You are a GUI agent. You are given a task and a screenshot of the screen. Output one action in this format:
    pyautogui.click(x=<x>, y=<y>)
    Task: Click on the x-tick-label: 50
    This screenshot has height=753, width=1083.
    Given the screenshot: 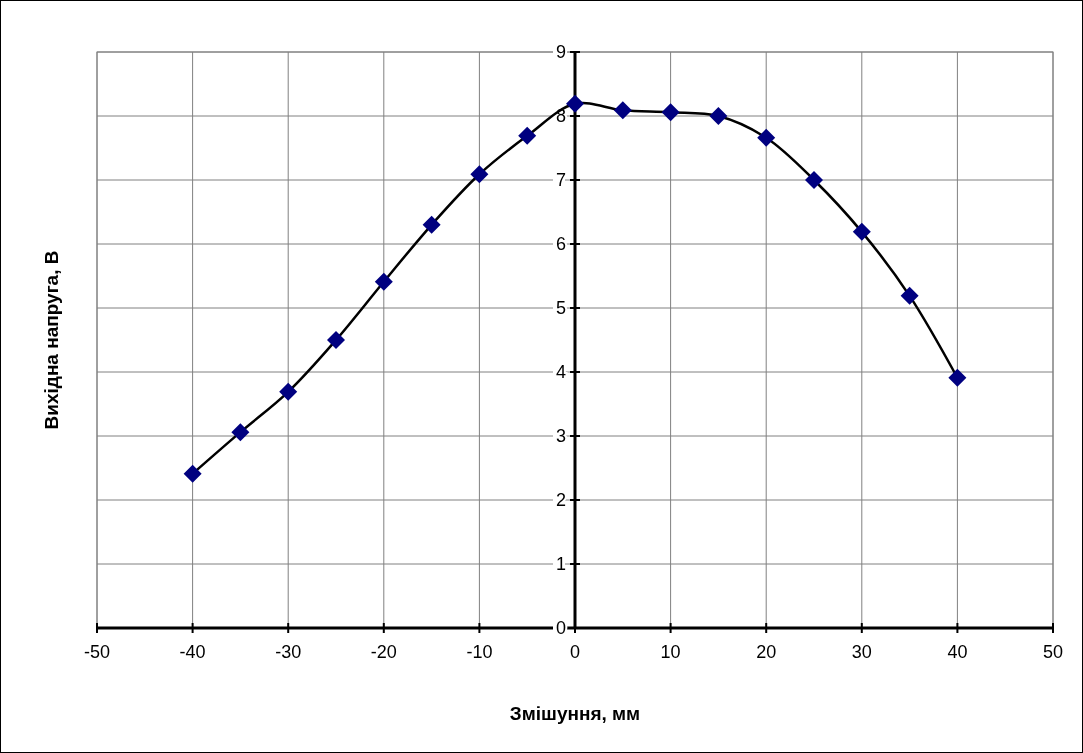 What is the action you would take?
    pyautogui.click(x=1053, y=652)
    